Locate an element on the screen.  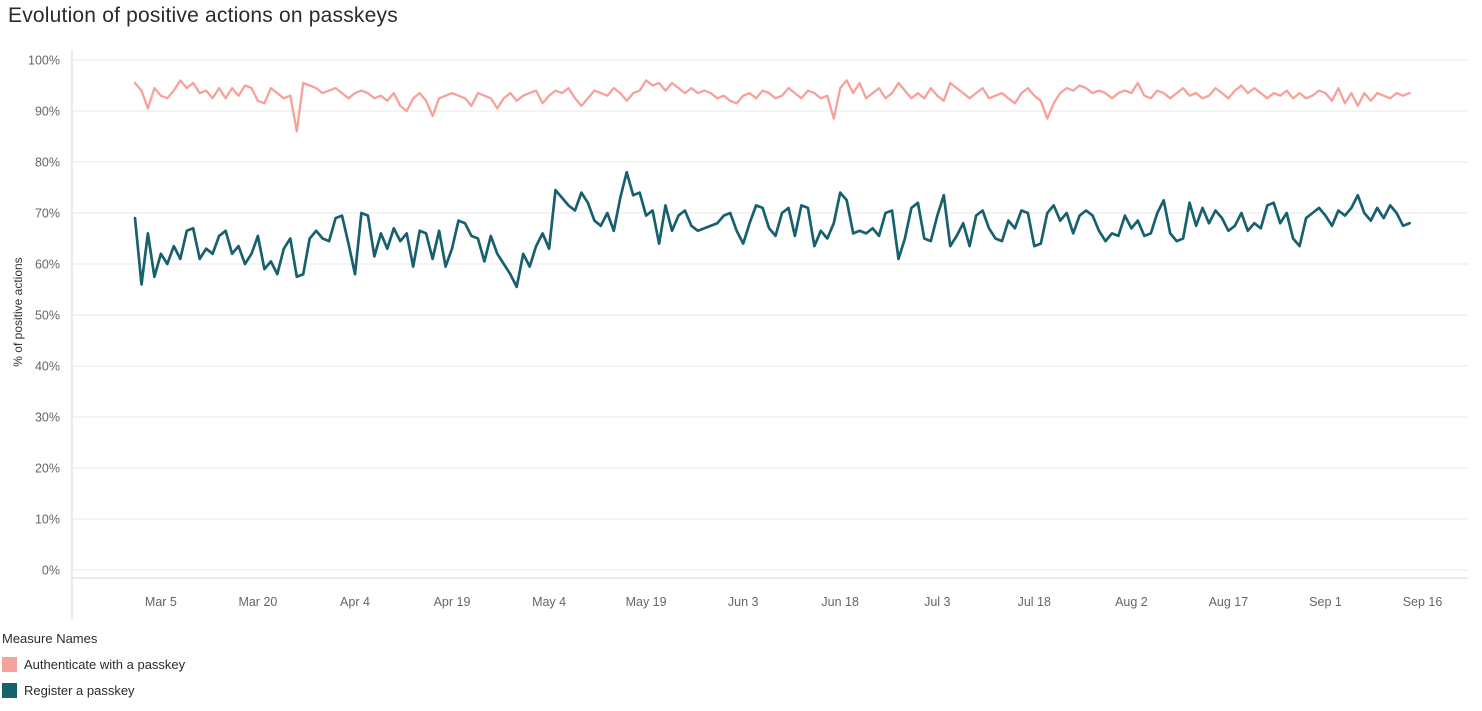
x-tick-label: Apr 19 is located at coordinates (452, 602).